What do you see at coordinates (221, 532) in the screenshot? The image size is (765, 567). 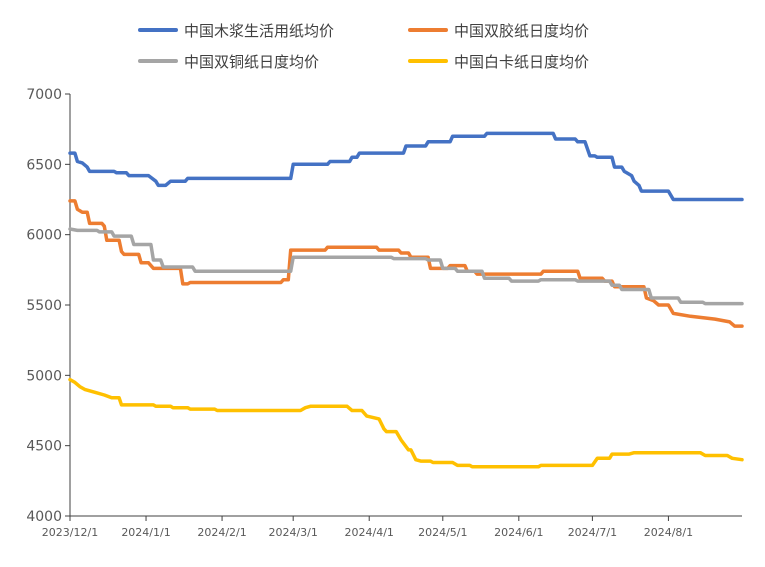 I see `x-tick-label: 2024/2/1` at bounding box center [221, 532].